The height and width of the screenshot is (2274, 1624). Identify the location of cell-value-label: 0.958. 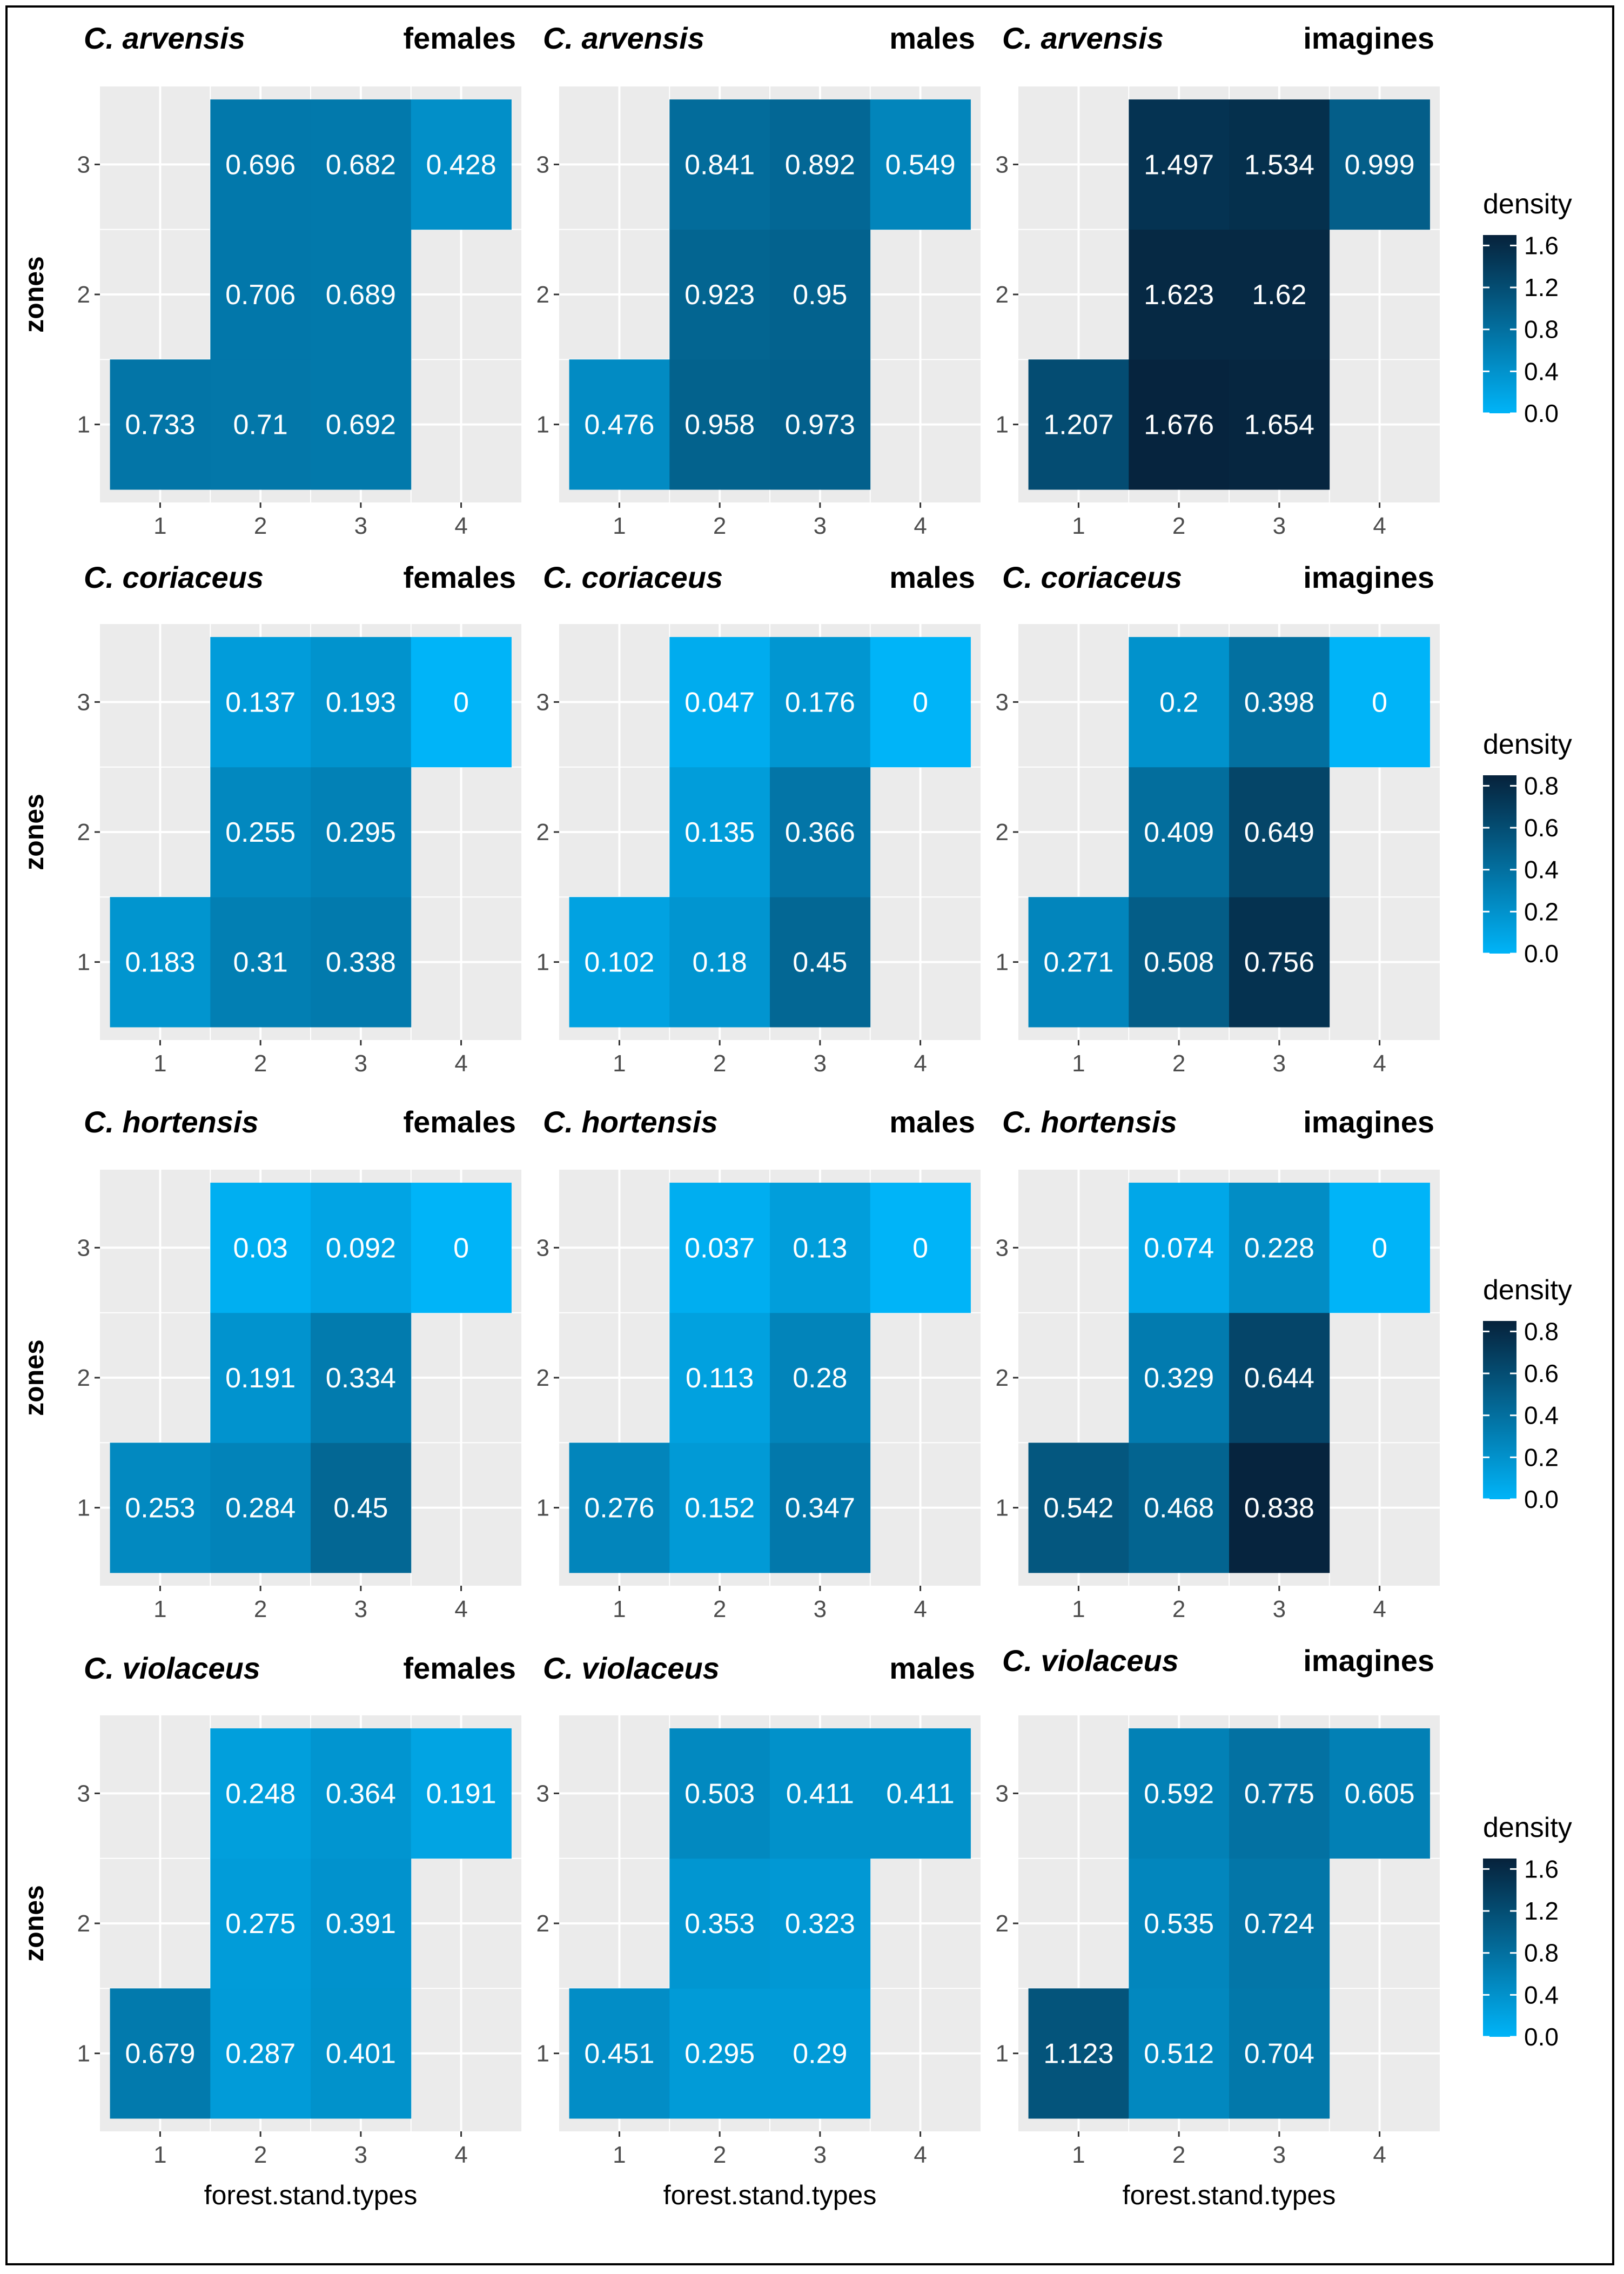
(720, 425).